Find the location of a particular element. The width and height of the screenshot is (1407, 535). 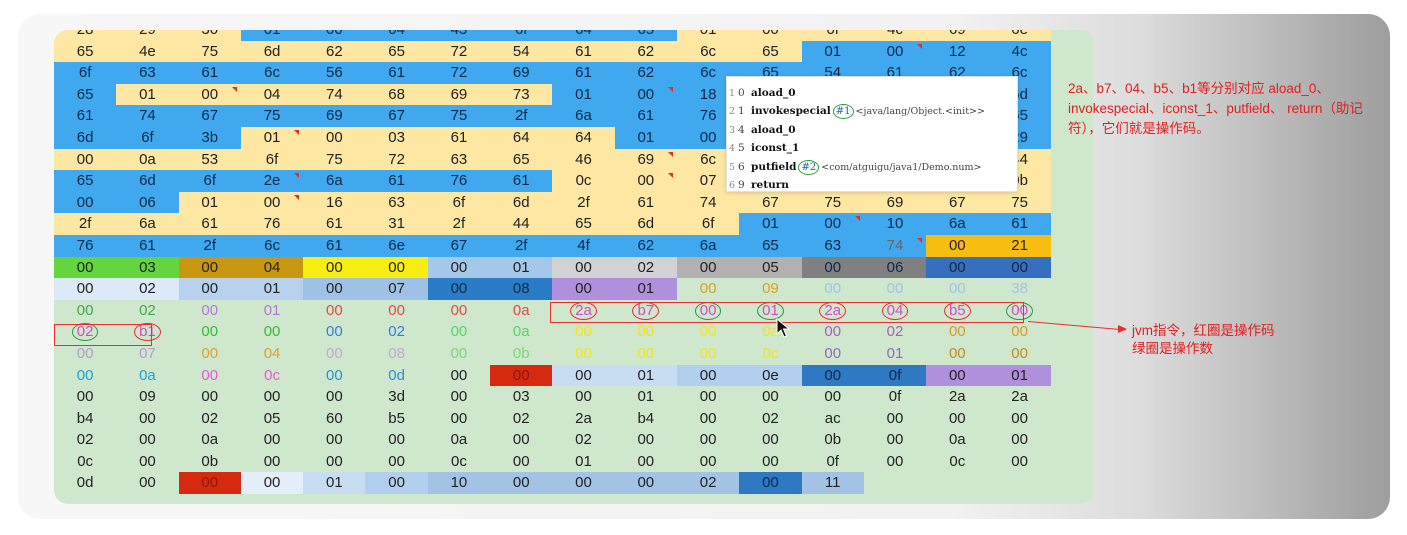

hex-byte-cell: 6f is located at coordinates (85, 73).